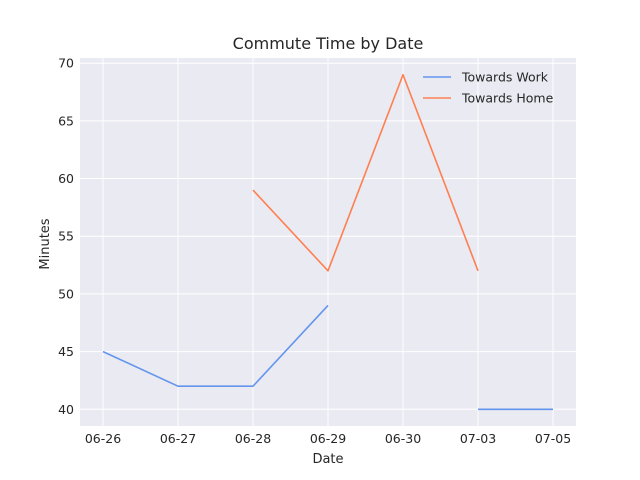  I want to click on x-tick-label: 06-27, so click(178, 438).